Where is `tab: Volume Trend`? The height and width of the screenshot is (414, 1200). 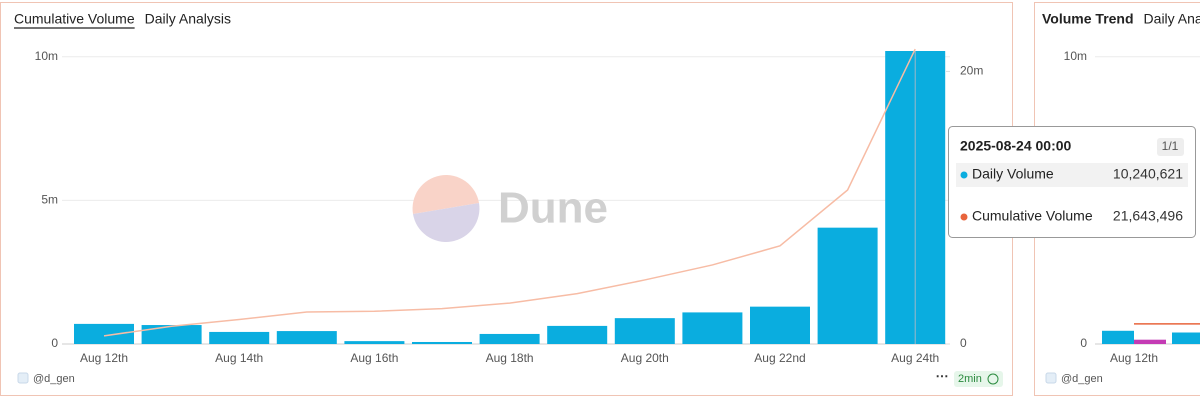
tab: Volume Trend is located at coordinates (1088, 19).